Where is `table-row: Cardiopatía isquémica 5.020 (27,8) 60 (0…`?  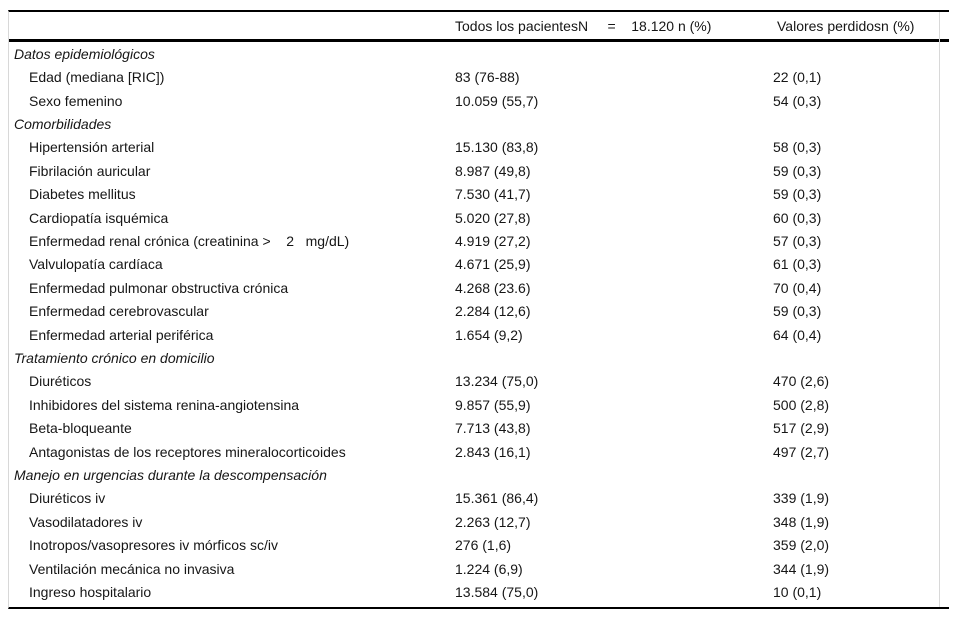
table-row: Cardiopatía isquémica 5.020 (27,8) 60 (0… is located at coordinates (479, 217).